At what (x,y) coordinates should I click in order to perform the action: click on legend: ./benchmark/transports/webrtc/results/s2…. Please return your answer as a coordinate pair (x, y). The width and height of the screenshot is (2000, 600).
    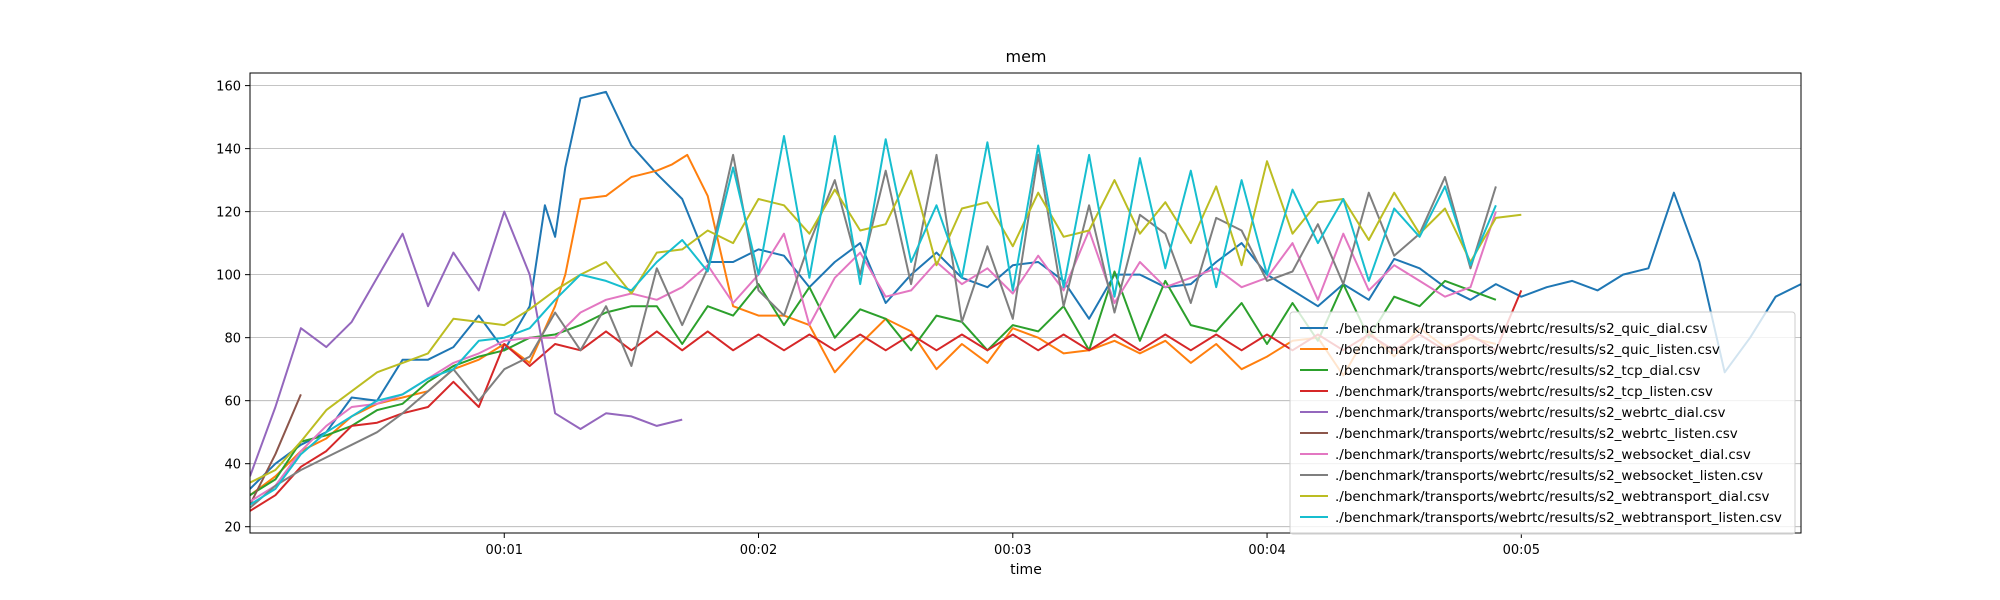
    Looking at the image, I should click on (1542, 423).